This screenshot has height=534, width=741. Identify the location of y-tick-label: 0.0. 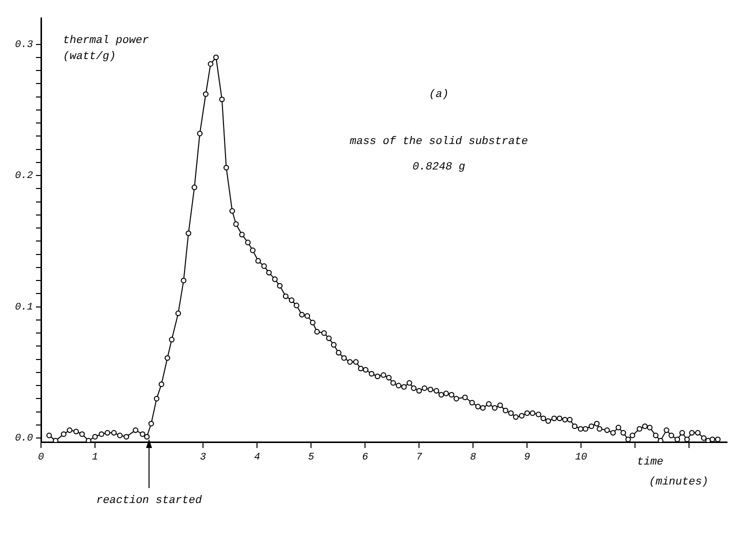
(24, 439).